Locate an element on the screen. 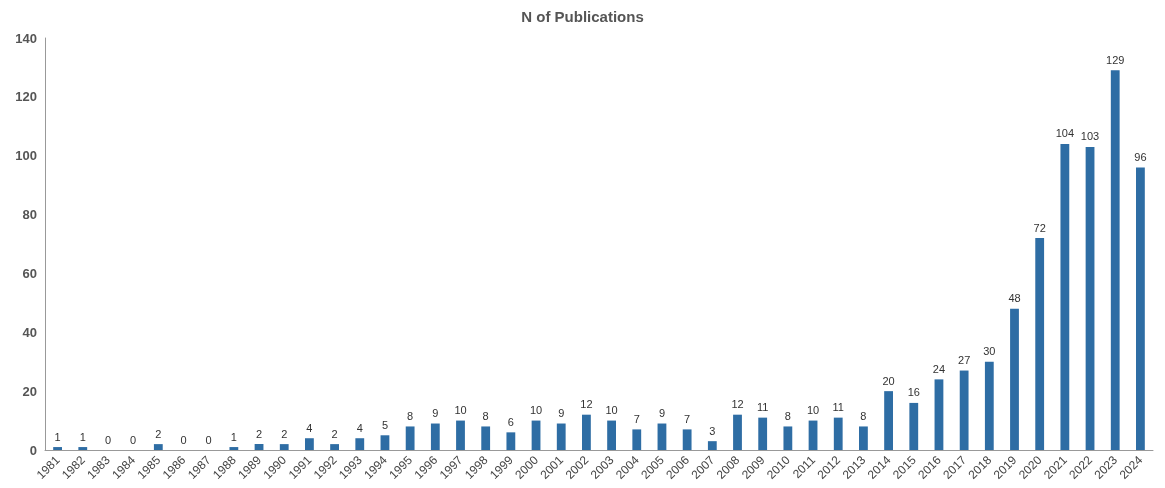  data-label: 48 is located at coordinates (1014, 298).